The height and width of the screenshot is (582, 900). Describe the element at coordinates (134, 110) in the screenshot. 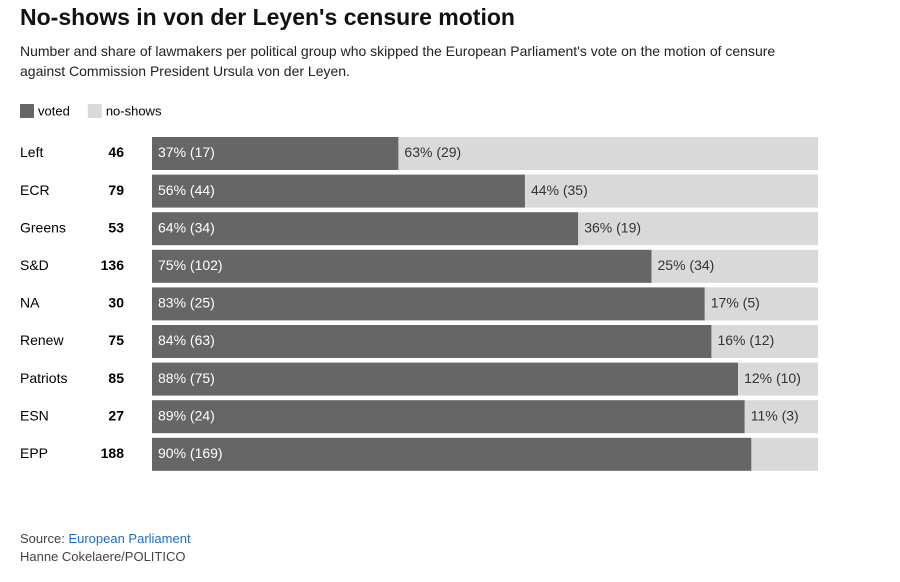

I see `legend-label: no-shows` at that location.